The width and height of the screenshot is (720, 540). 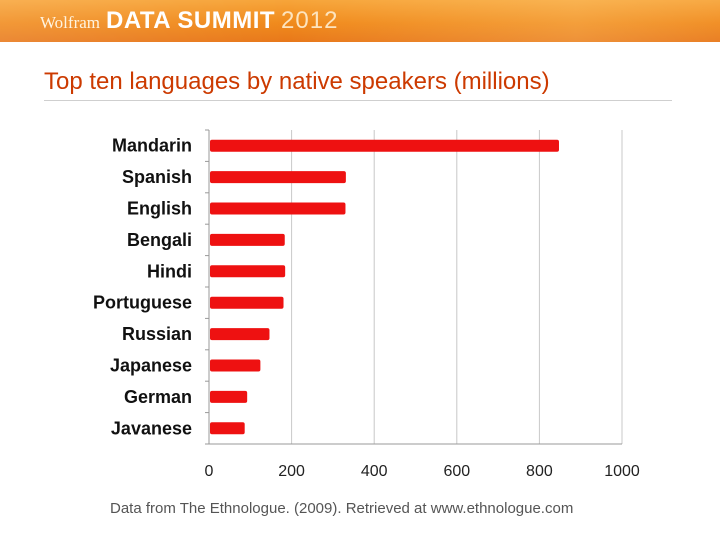 I want to click on category-label: Japanese, so click(x=151, y=366).